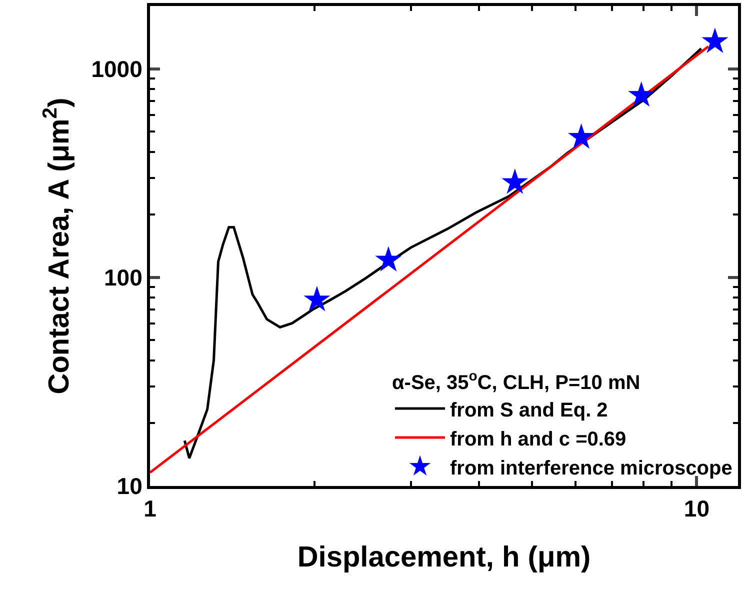 Image resolution: width=742 pixels, height=592 pixels. What do you see at coordinates (529, 410) in the screenshot?
I see `legend-label: from S and Eq. 2` at bounding box center [529, 410].